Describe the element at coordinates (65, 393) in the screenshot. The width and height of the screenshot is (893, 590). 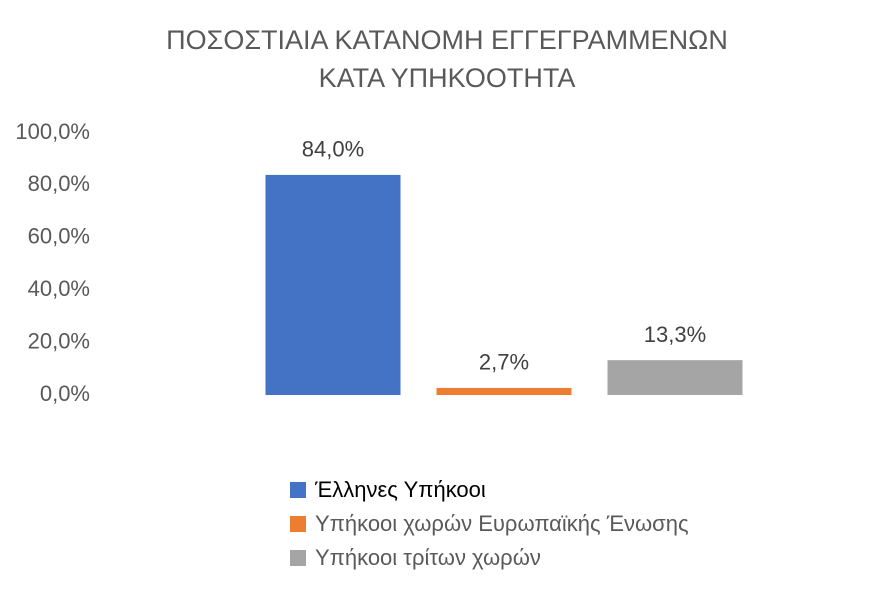
I see `y-tick-label: 0,0%` at that location.